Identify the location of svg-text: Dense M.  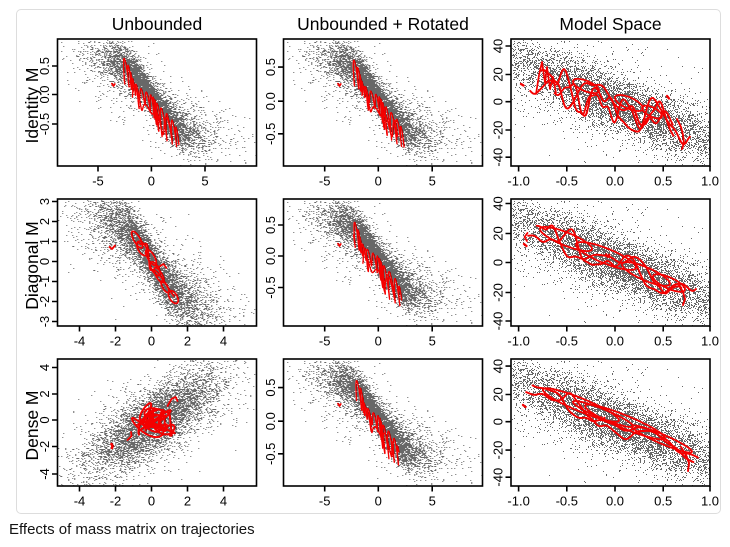
(32, 425).